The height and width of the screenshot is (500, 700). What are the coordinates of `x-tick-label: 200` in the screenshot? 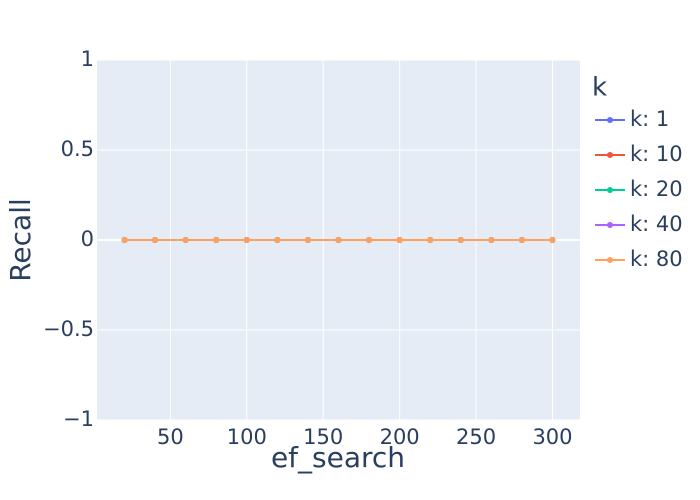 It's located at (400, 437).